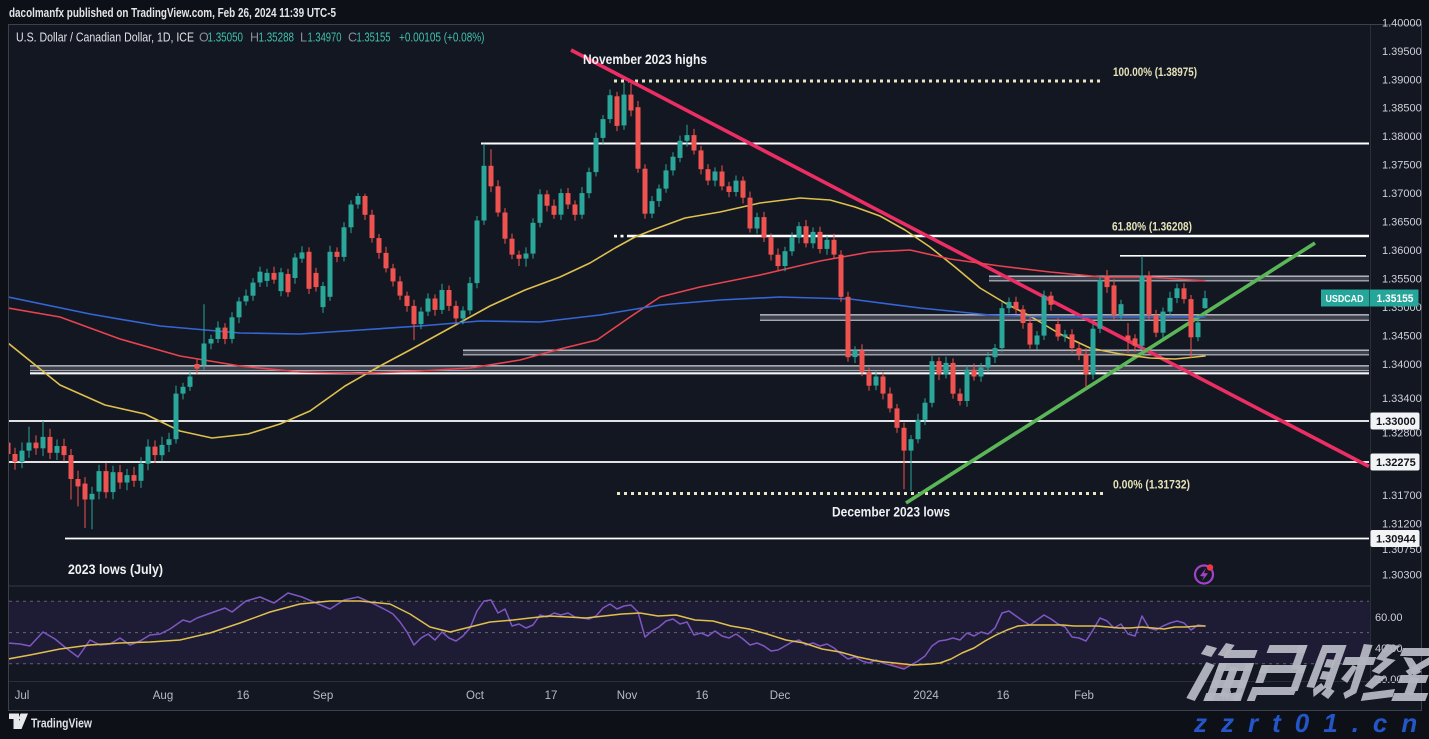 Image resolution: width=1429 pixels, height=739 pixels. Describe the element at coordinates (891, 512) in the screenshot. I see `svg-text: December 2023 lows` at that location.